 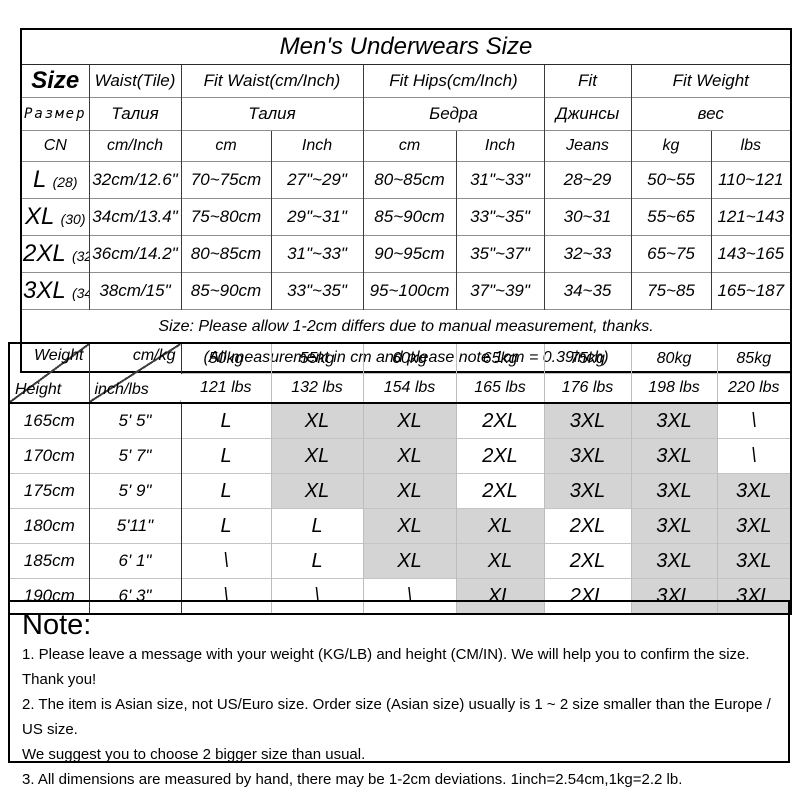 I want to click on height-inch: 5' 7", so click(x=134, y=456).